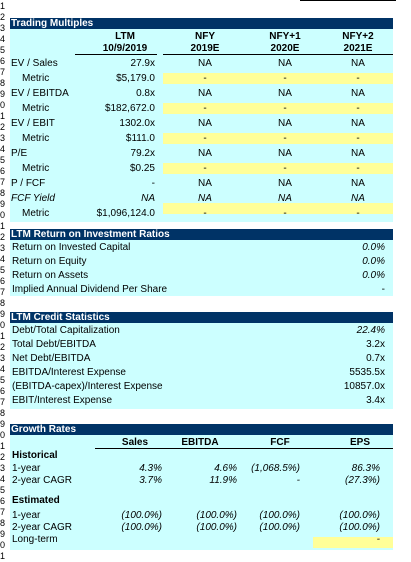  What do you see at coordinates (201, 317) in the screenshot?
I see `credit-stats-header: LTM Credit Statistics` at bounding box center [201, 317].